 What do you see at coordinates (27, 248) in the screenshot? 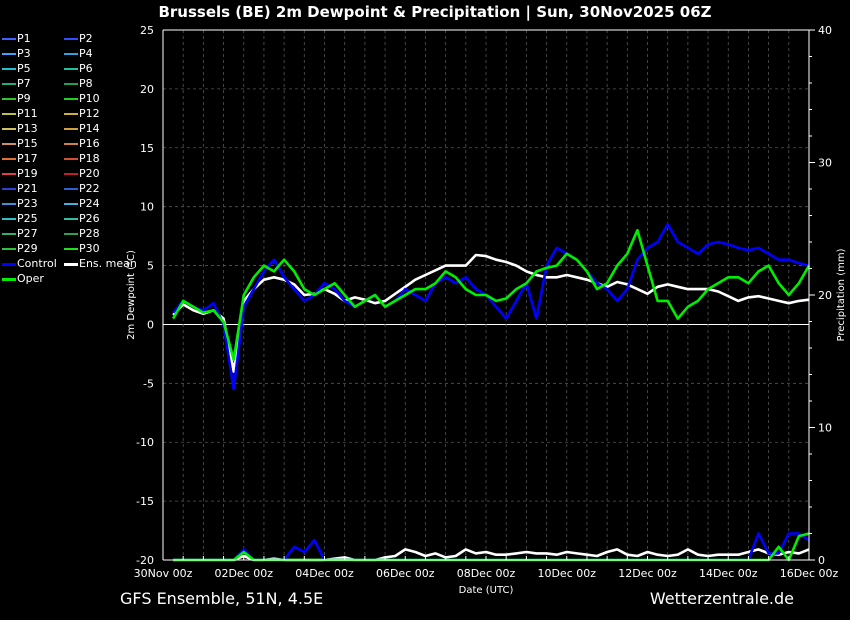
I see `legend-label: P29` at bounding box center [27, 248].